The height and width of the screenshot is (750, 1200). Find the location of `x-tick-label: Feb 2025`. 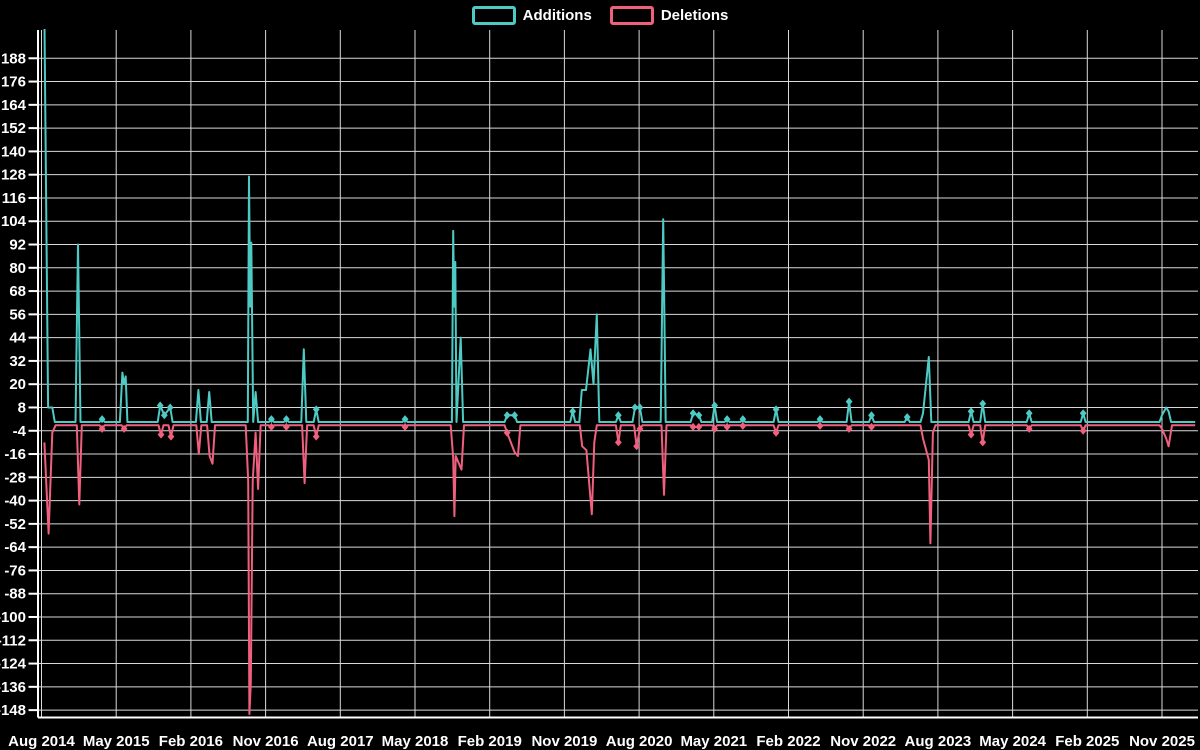

x-tick-label: Feb 2025 is located at coordinates (1087, 741).